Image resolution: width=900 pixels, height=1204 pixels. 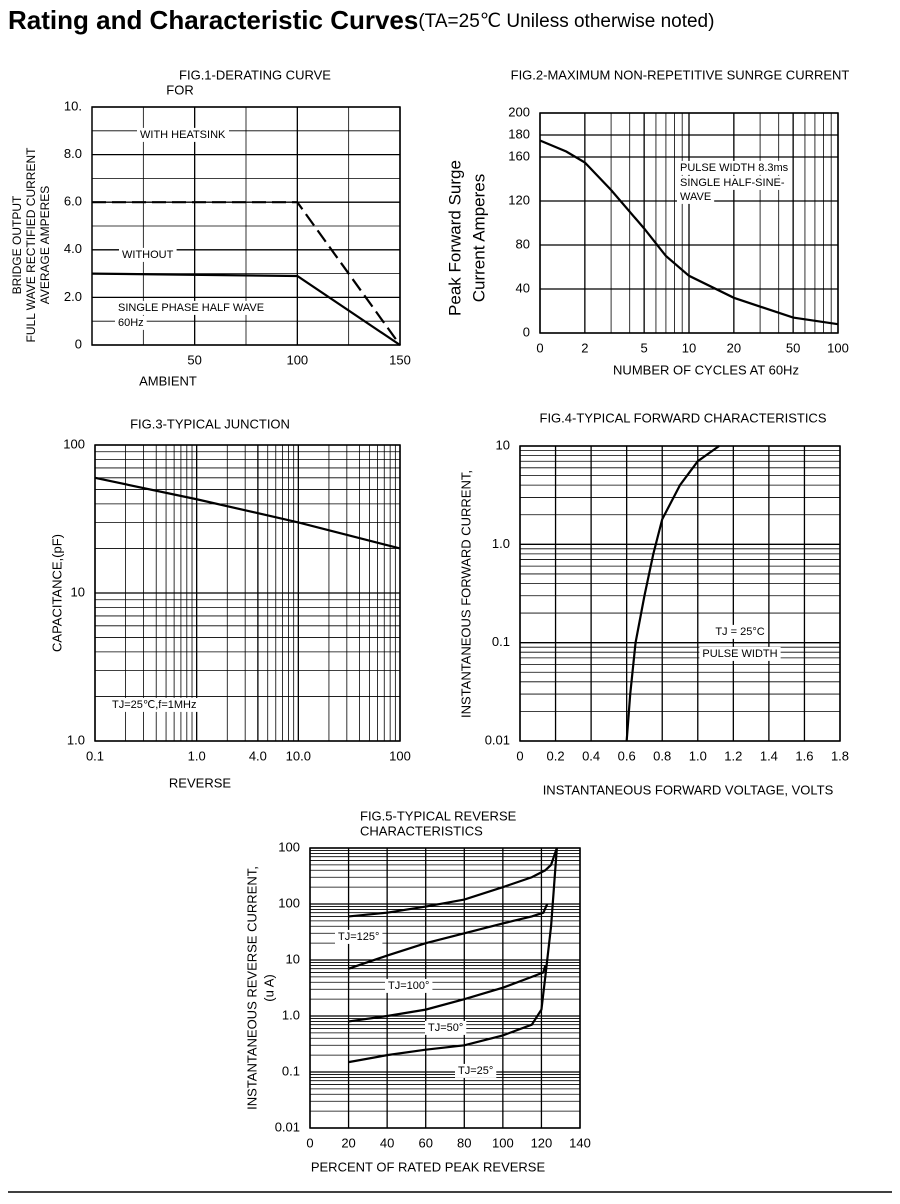 What do you see at coordinates (478, 238) in the screenshot?
I see `y-axis-label: Current Amperes` at bounding box center [478, 238].